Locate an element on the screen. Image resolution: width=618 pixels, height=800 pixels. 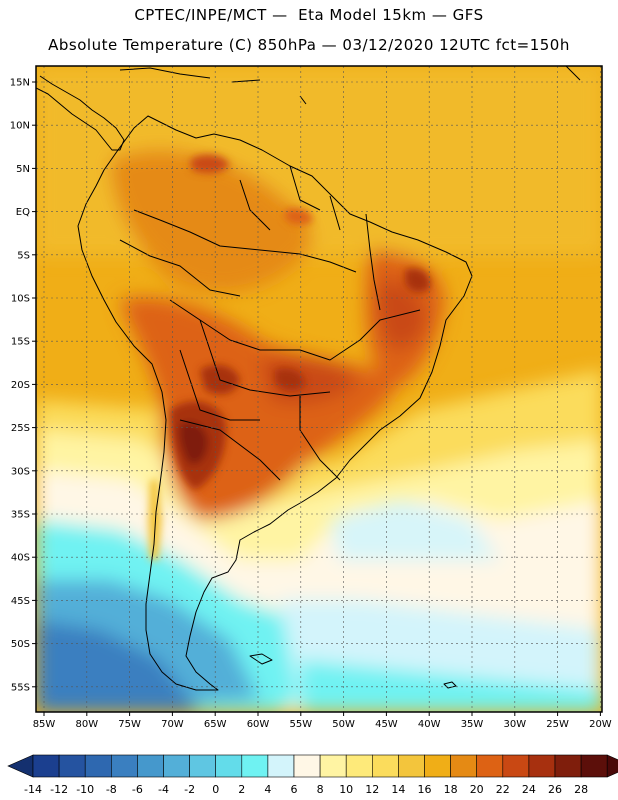
lon-tick-label: 70W is located at coordinates (172, 724).